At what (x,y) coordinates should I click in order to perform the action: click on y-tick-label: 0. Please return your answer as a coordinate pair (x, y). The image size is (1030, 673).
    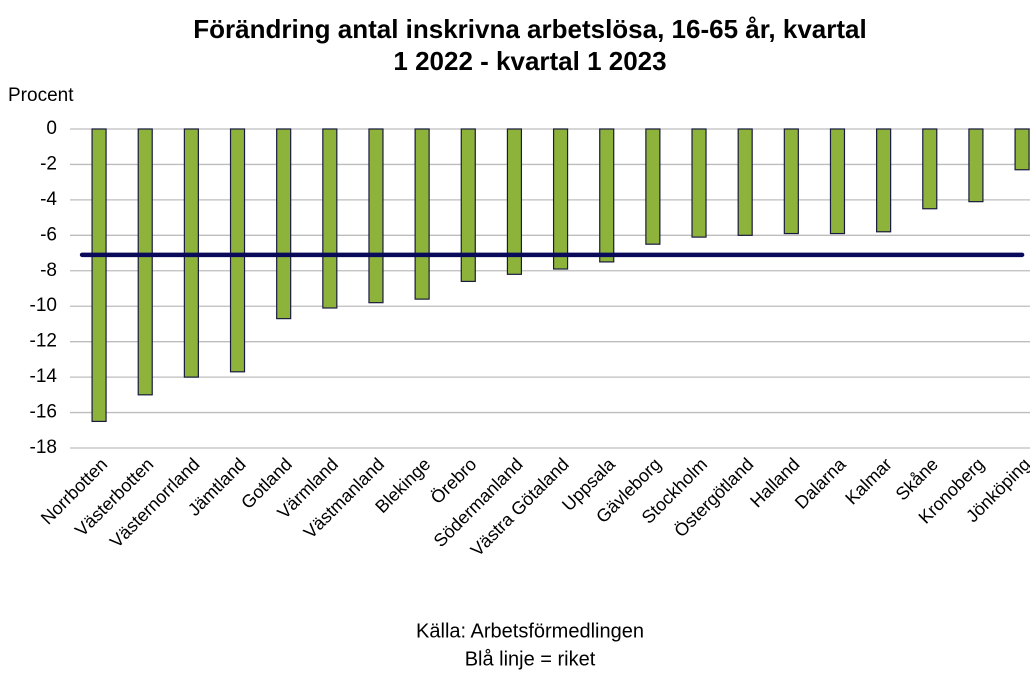
    Looking at the image, I should click on (51, 128).